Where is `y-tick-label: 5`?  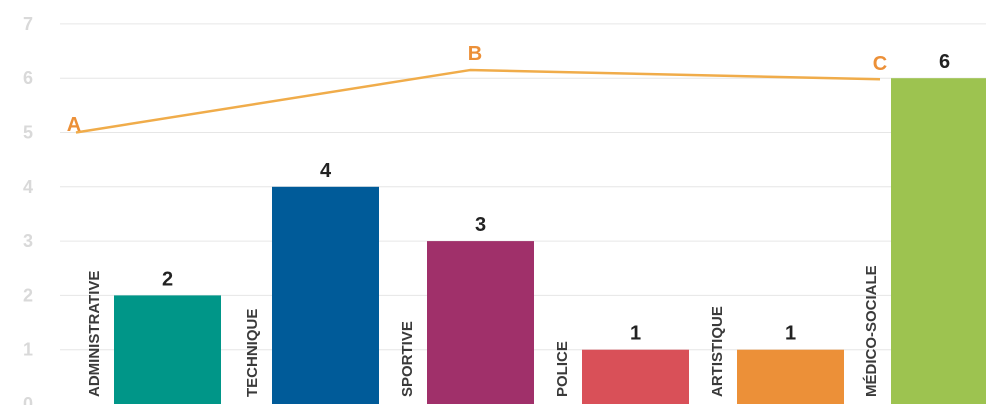
y-tick-label: 5 is located at coordinates (28, 133).